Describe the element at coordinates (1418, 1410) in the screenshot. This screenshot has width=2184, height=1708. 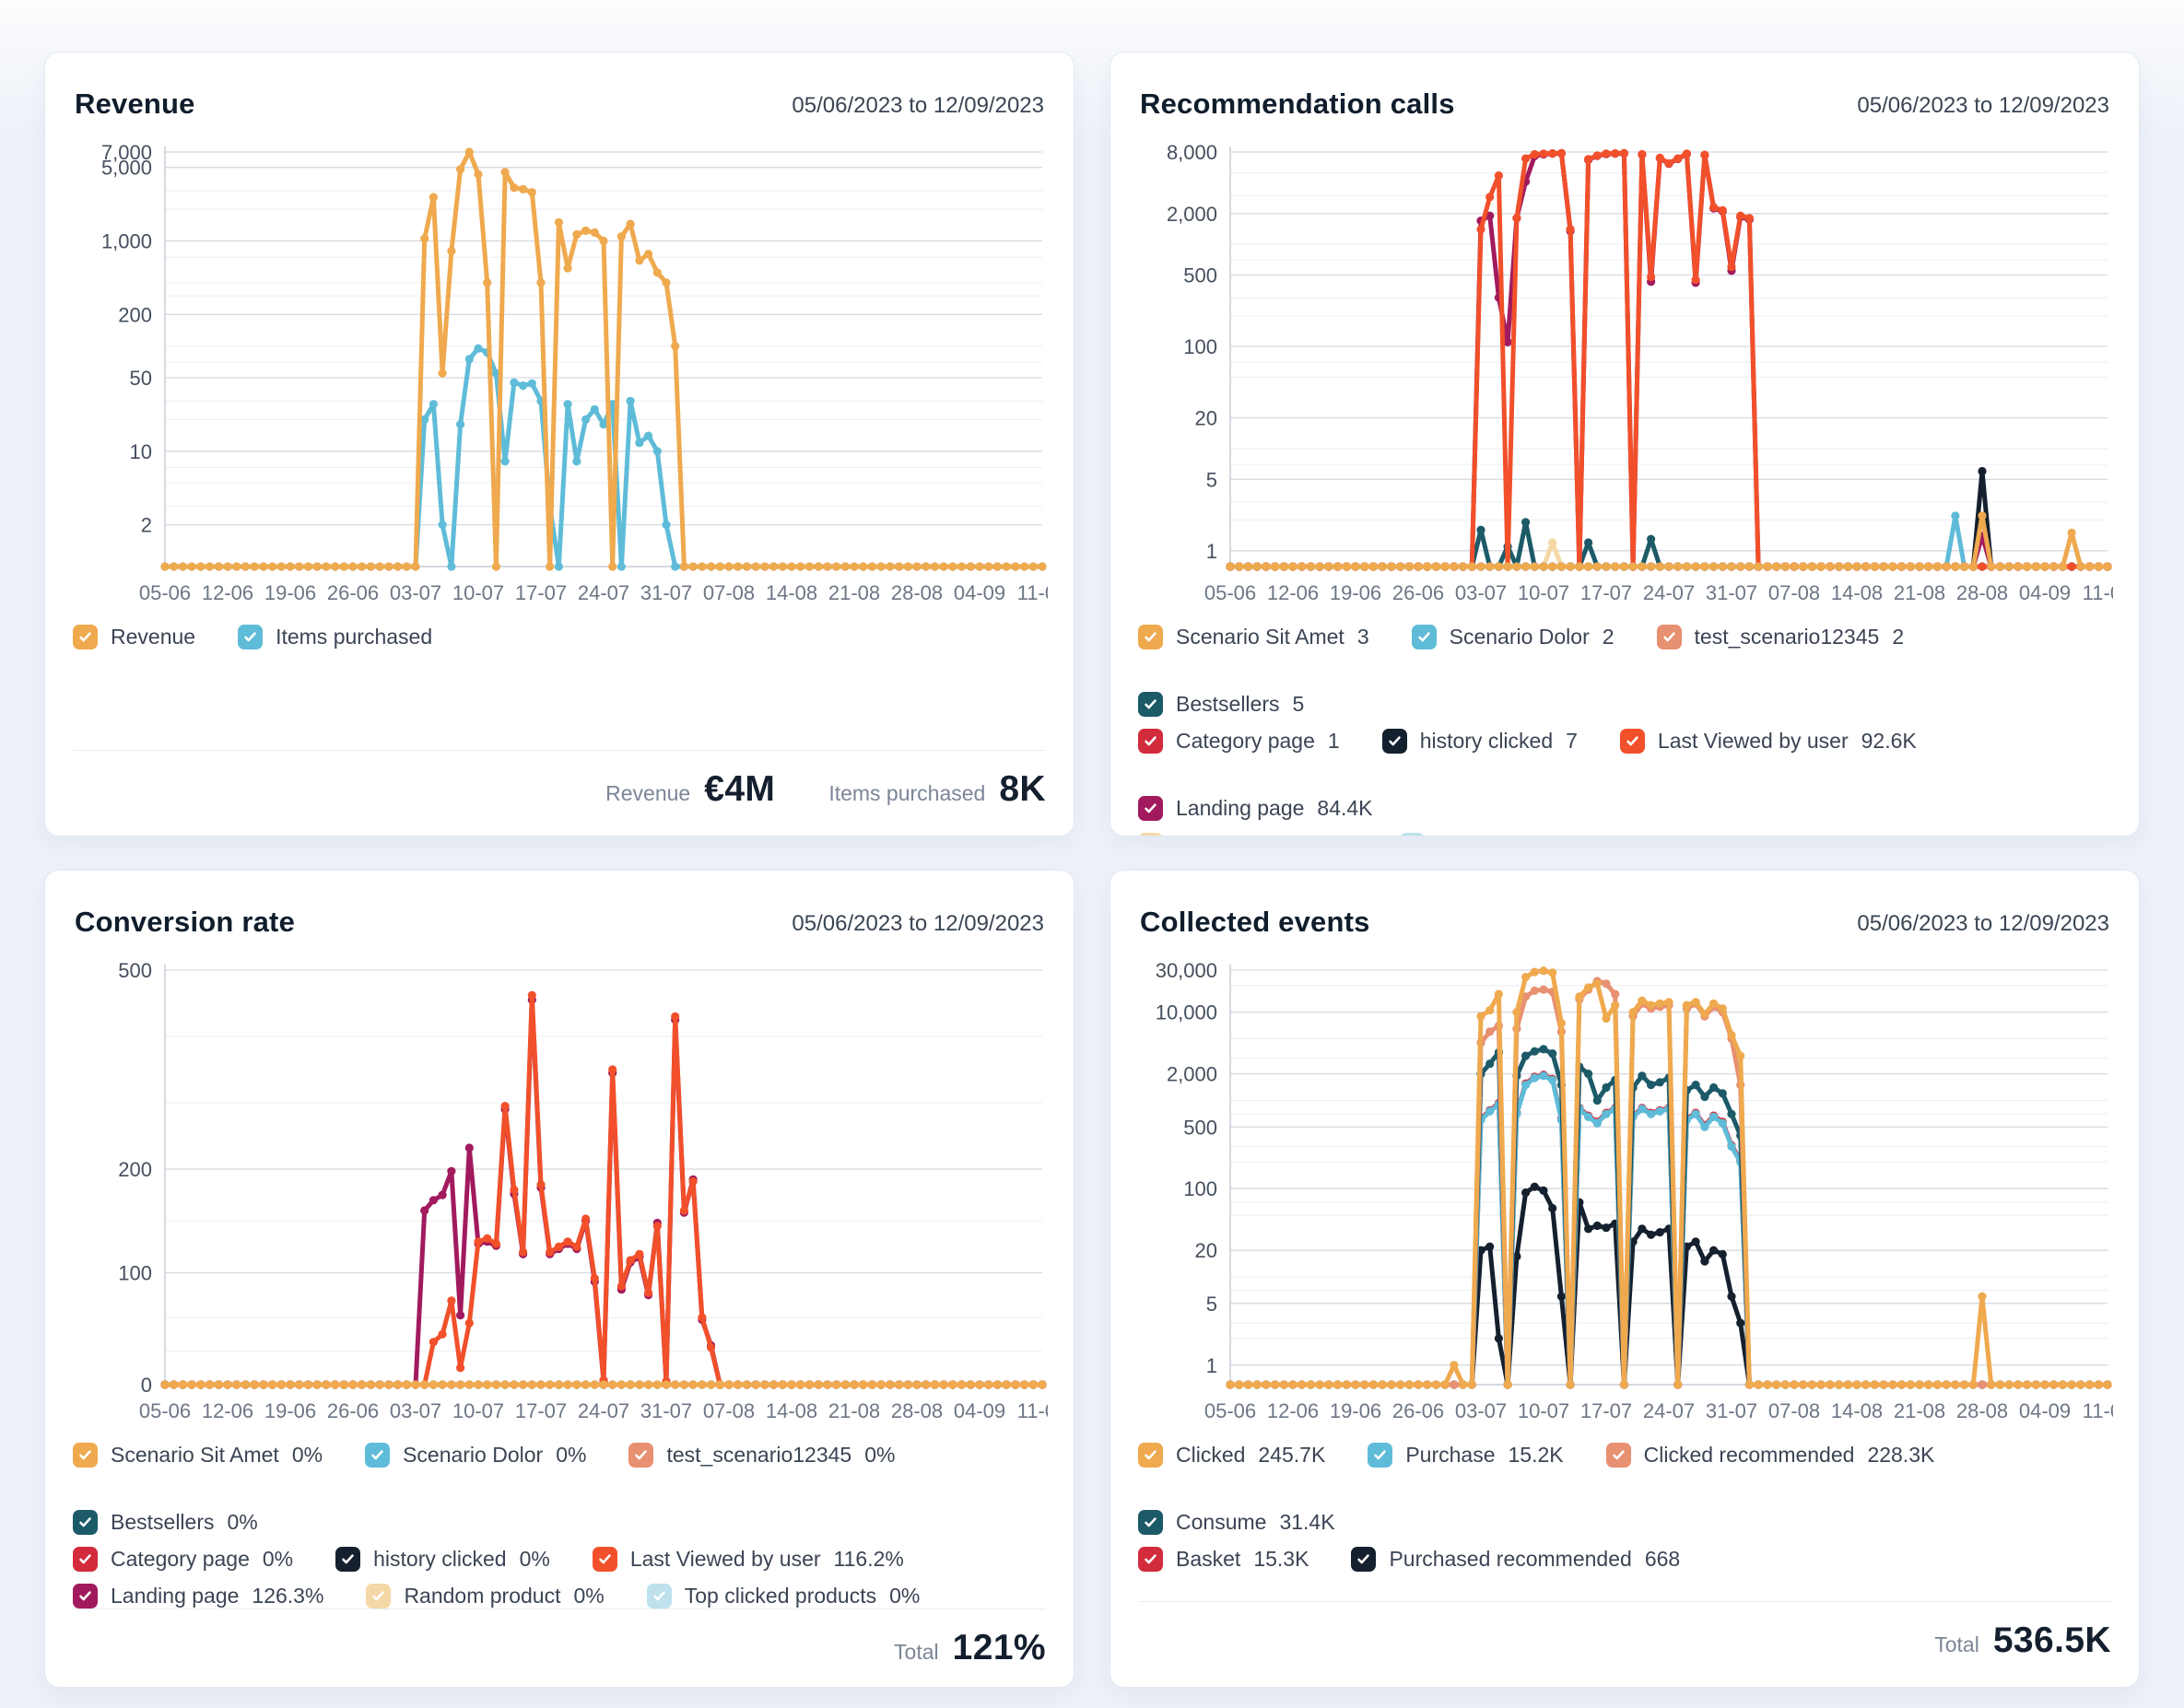
I see `svg-text: 26-06` at that location.